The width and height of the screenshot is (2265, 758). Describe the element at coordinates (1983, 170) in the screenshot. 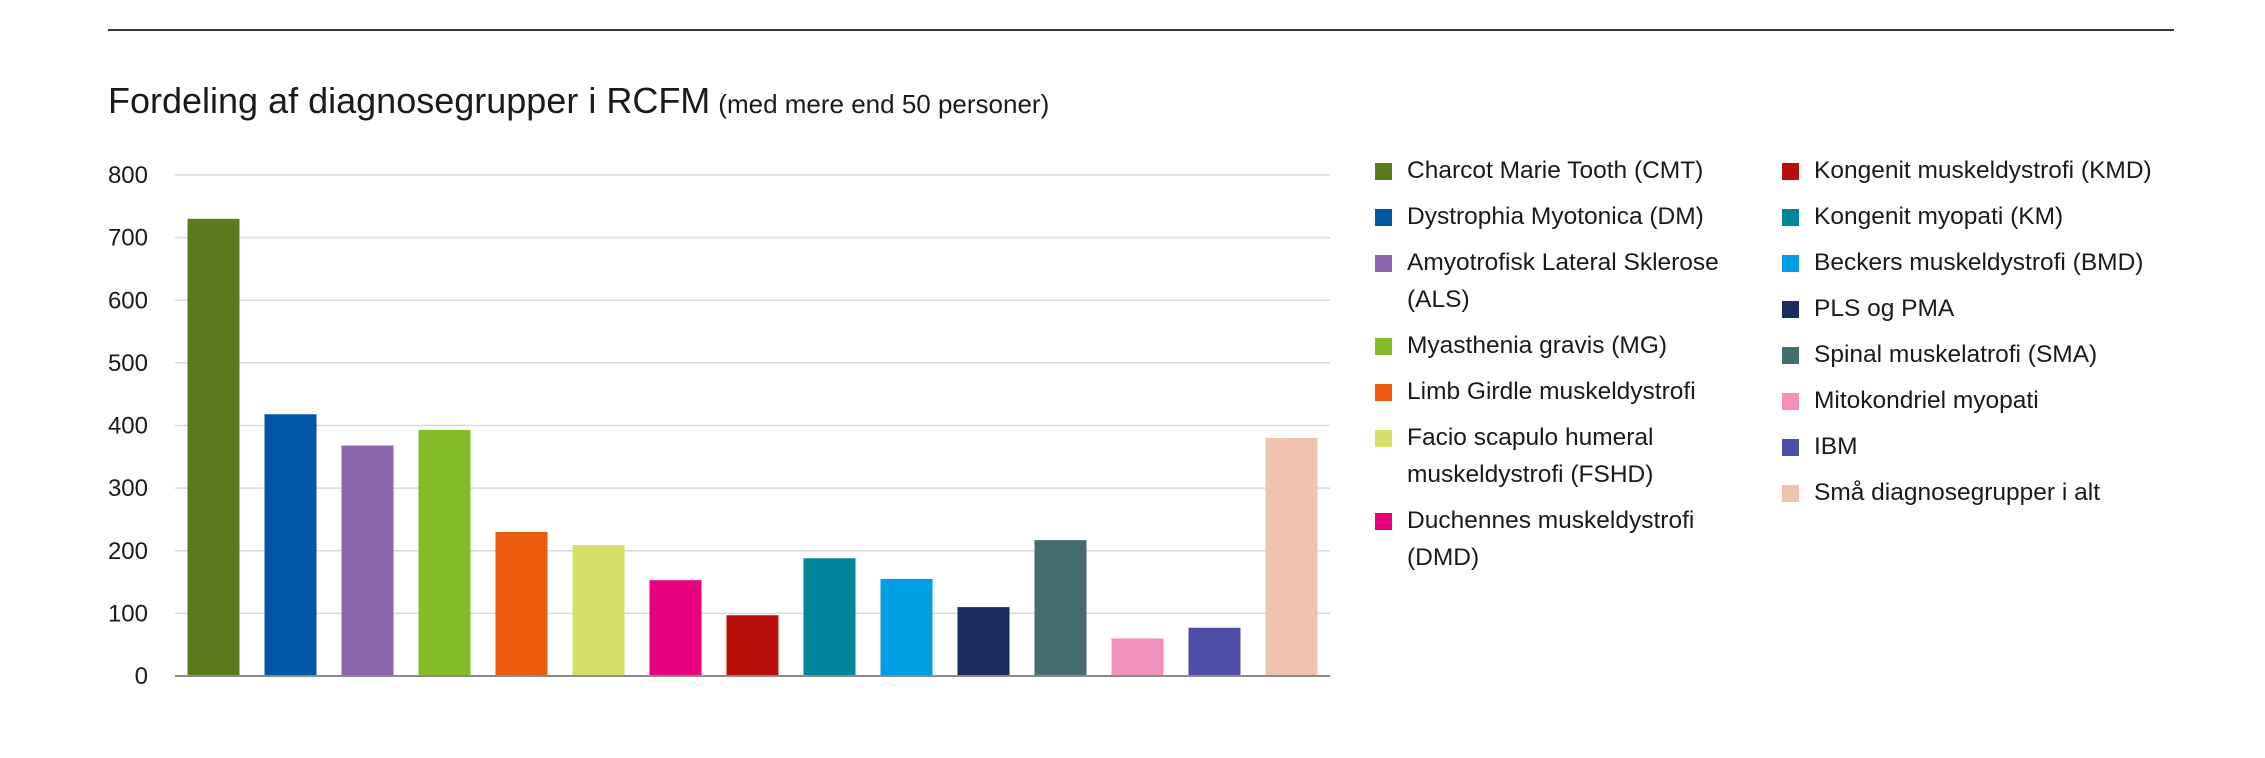

I see `legend-label: Kongenit muskeldystrofi (KMD)` at that location.